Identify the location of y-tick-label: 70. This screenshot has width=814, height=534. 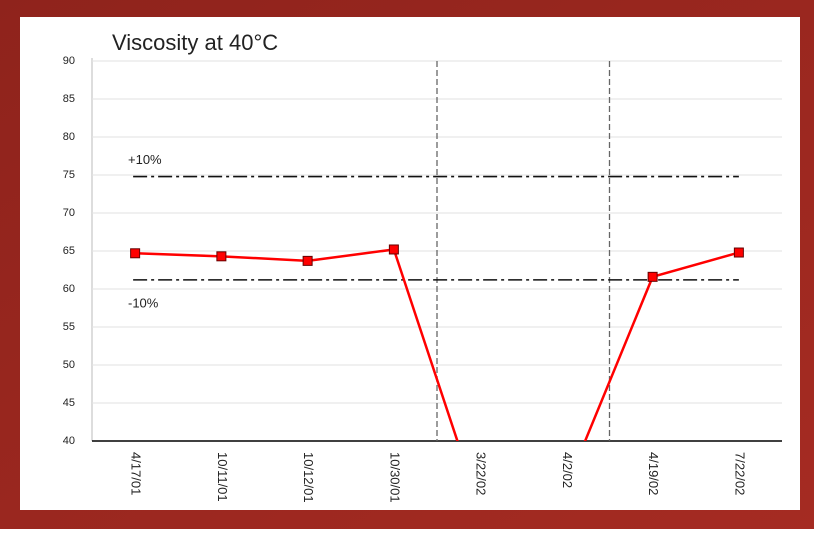
(69, 213).